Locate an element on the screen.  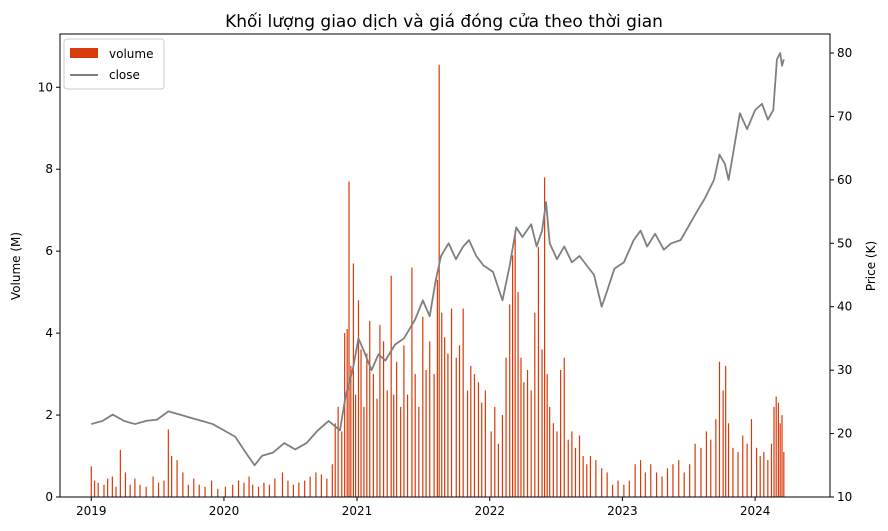
y-tick-label: 6 is located at coordinates (49, 251).